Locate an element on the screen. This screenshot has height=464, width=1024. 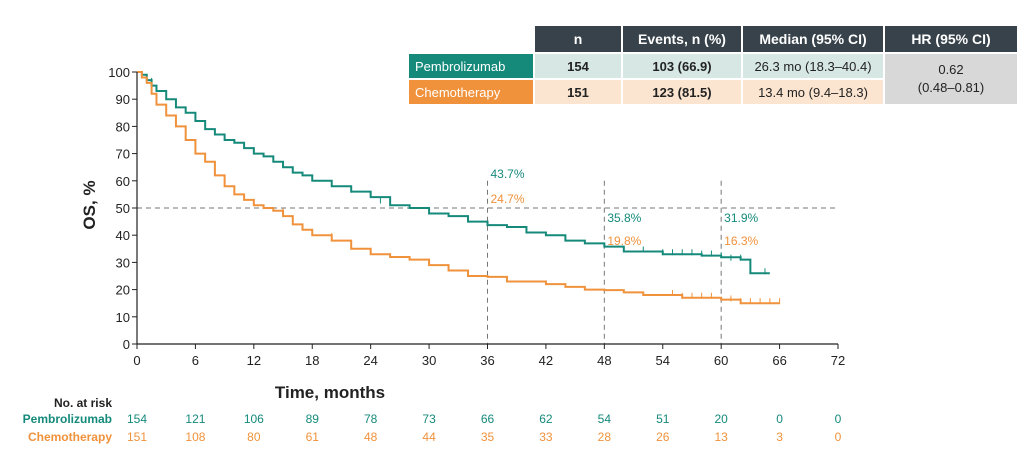
x-tick-label: 66 is located at coordinates (779, 360).